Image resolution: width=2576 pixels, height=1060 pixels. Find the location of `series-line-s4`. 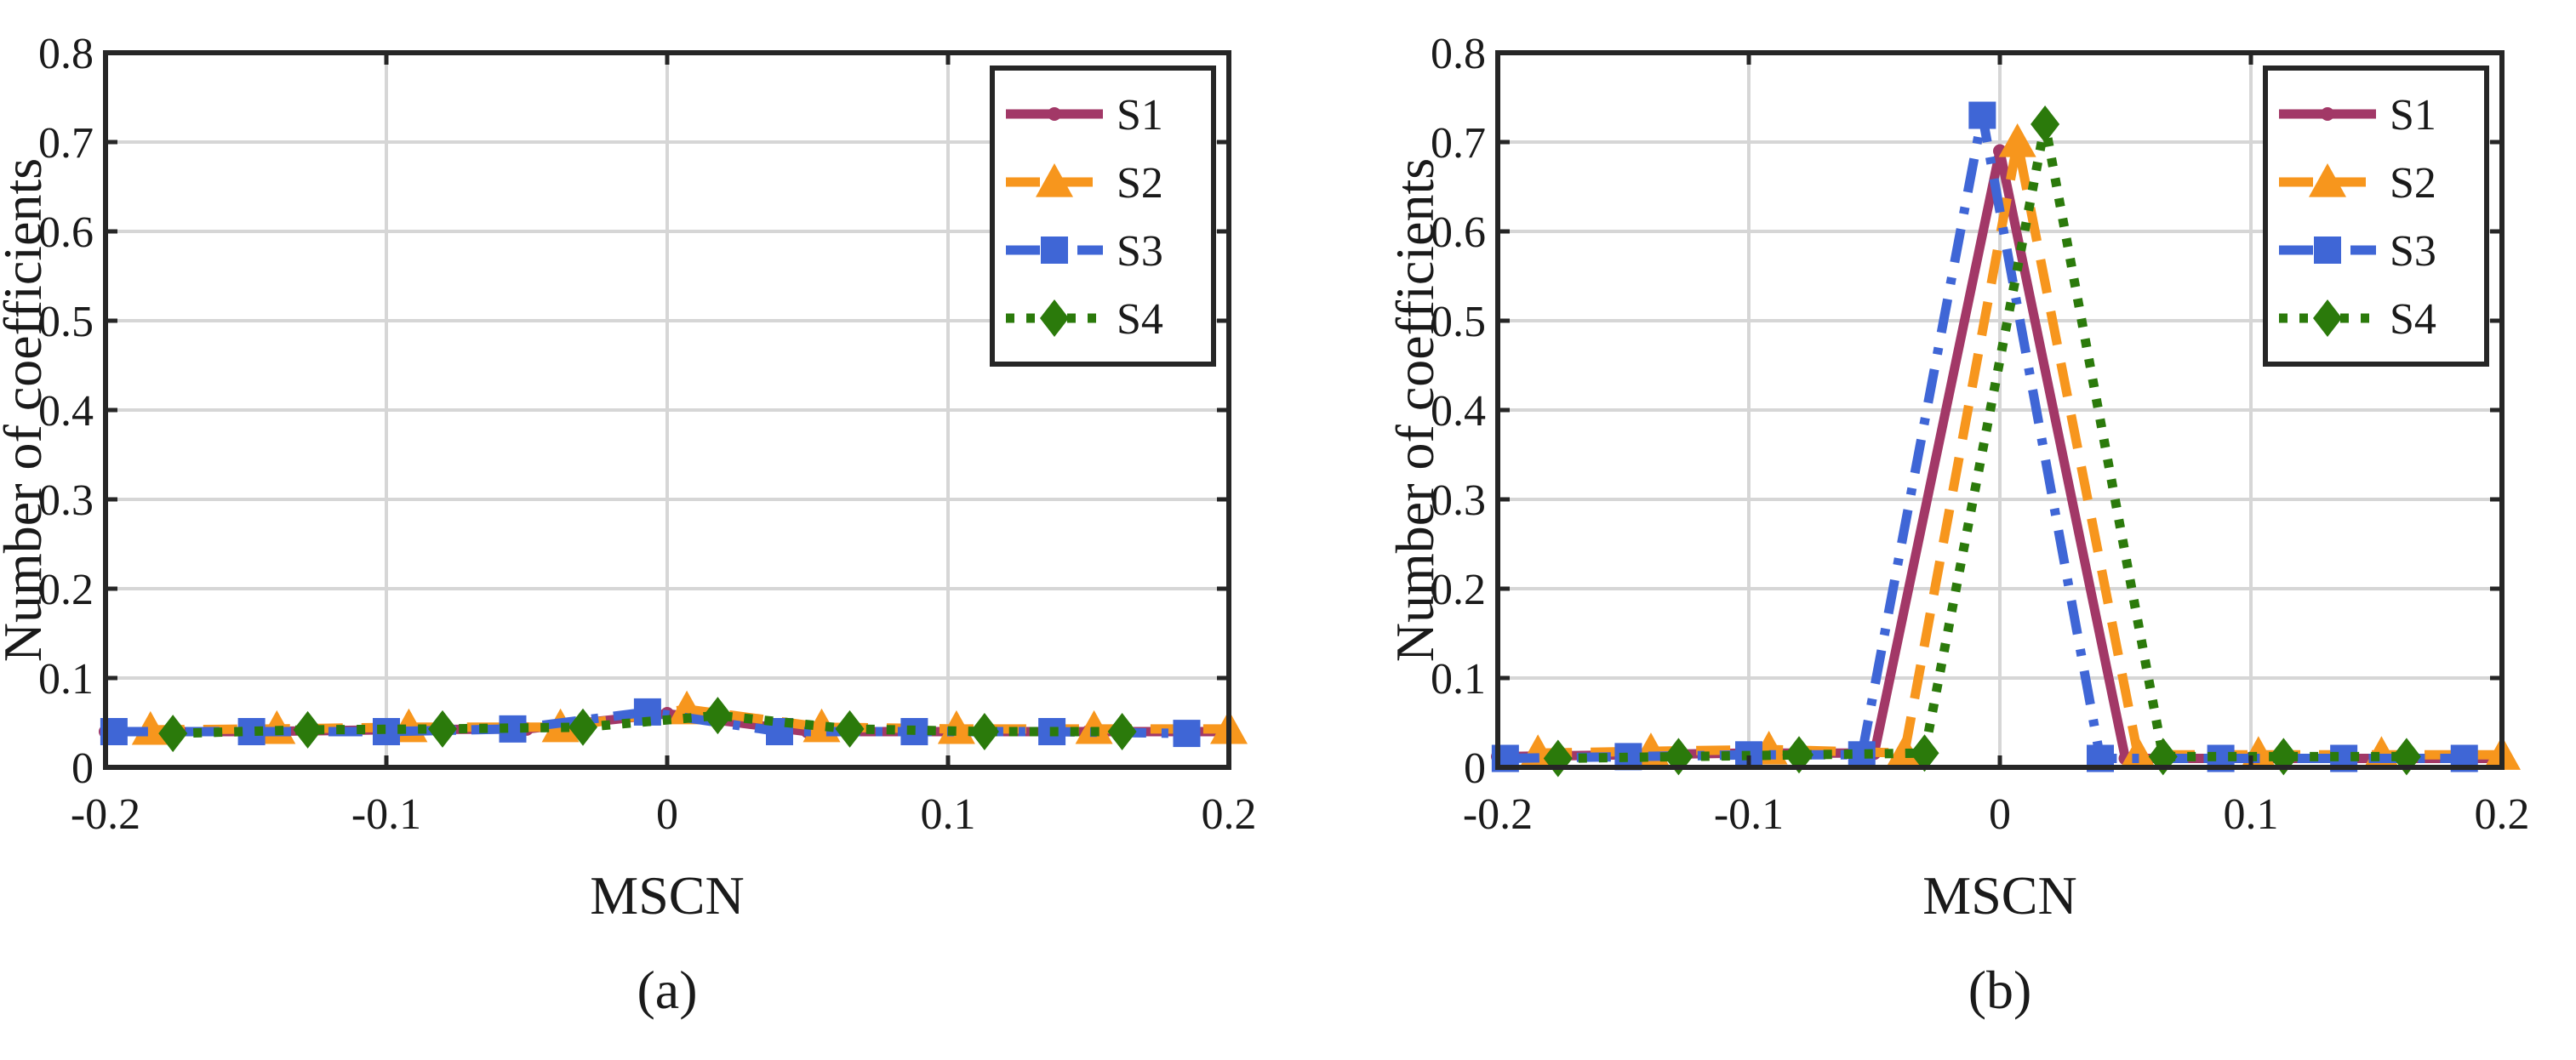

series-line-s4 is located at coordinates (647, 724).